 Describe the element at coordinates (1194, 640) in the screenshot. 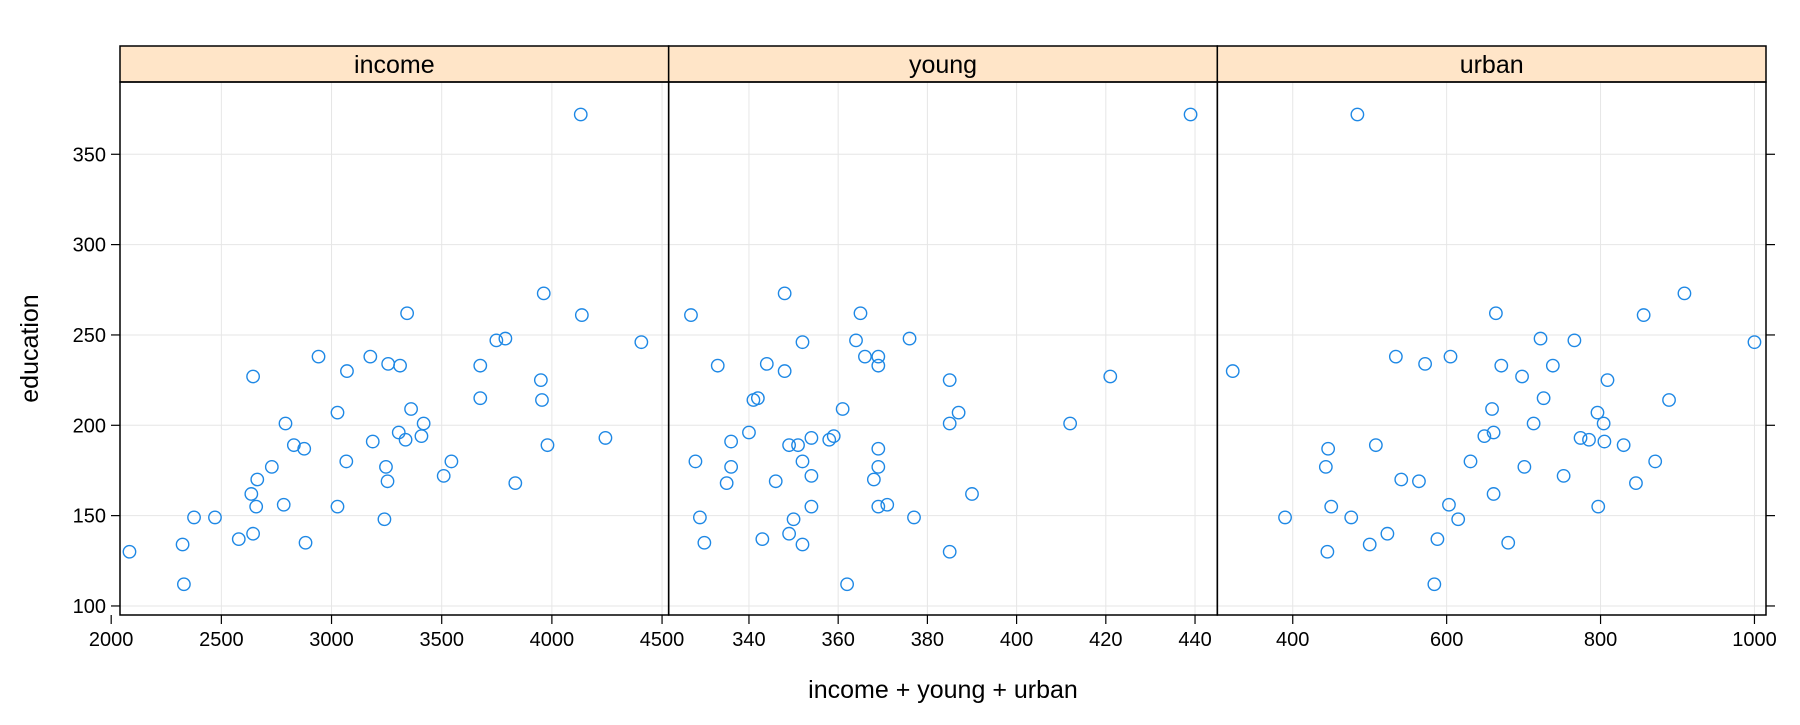

I see `panel-young-x-tick-label: 440` at that location.